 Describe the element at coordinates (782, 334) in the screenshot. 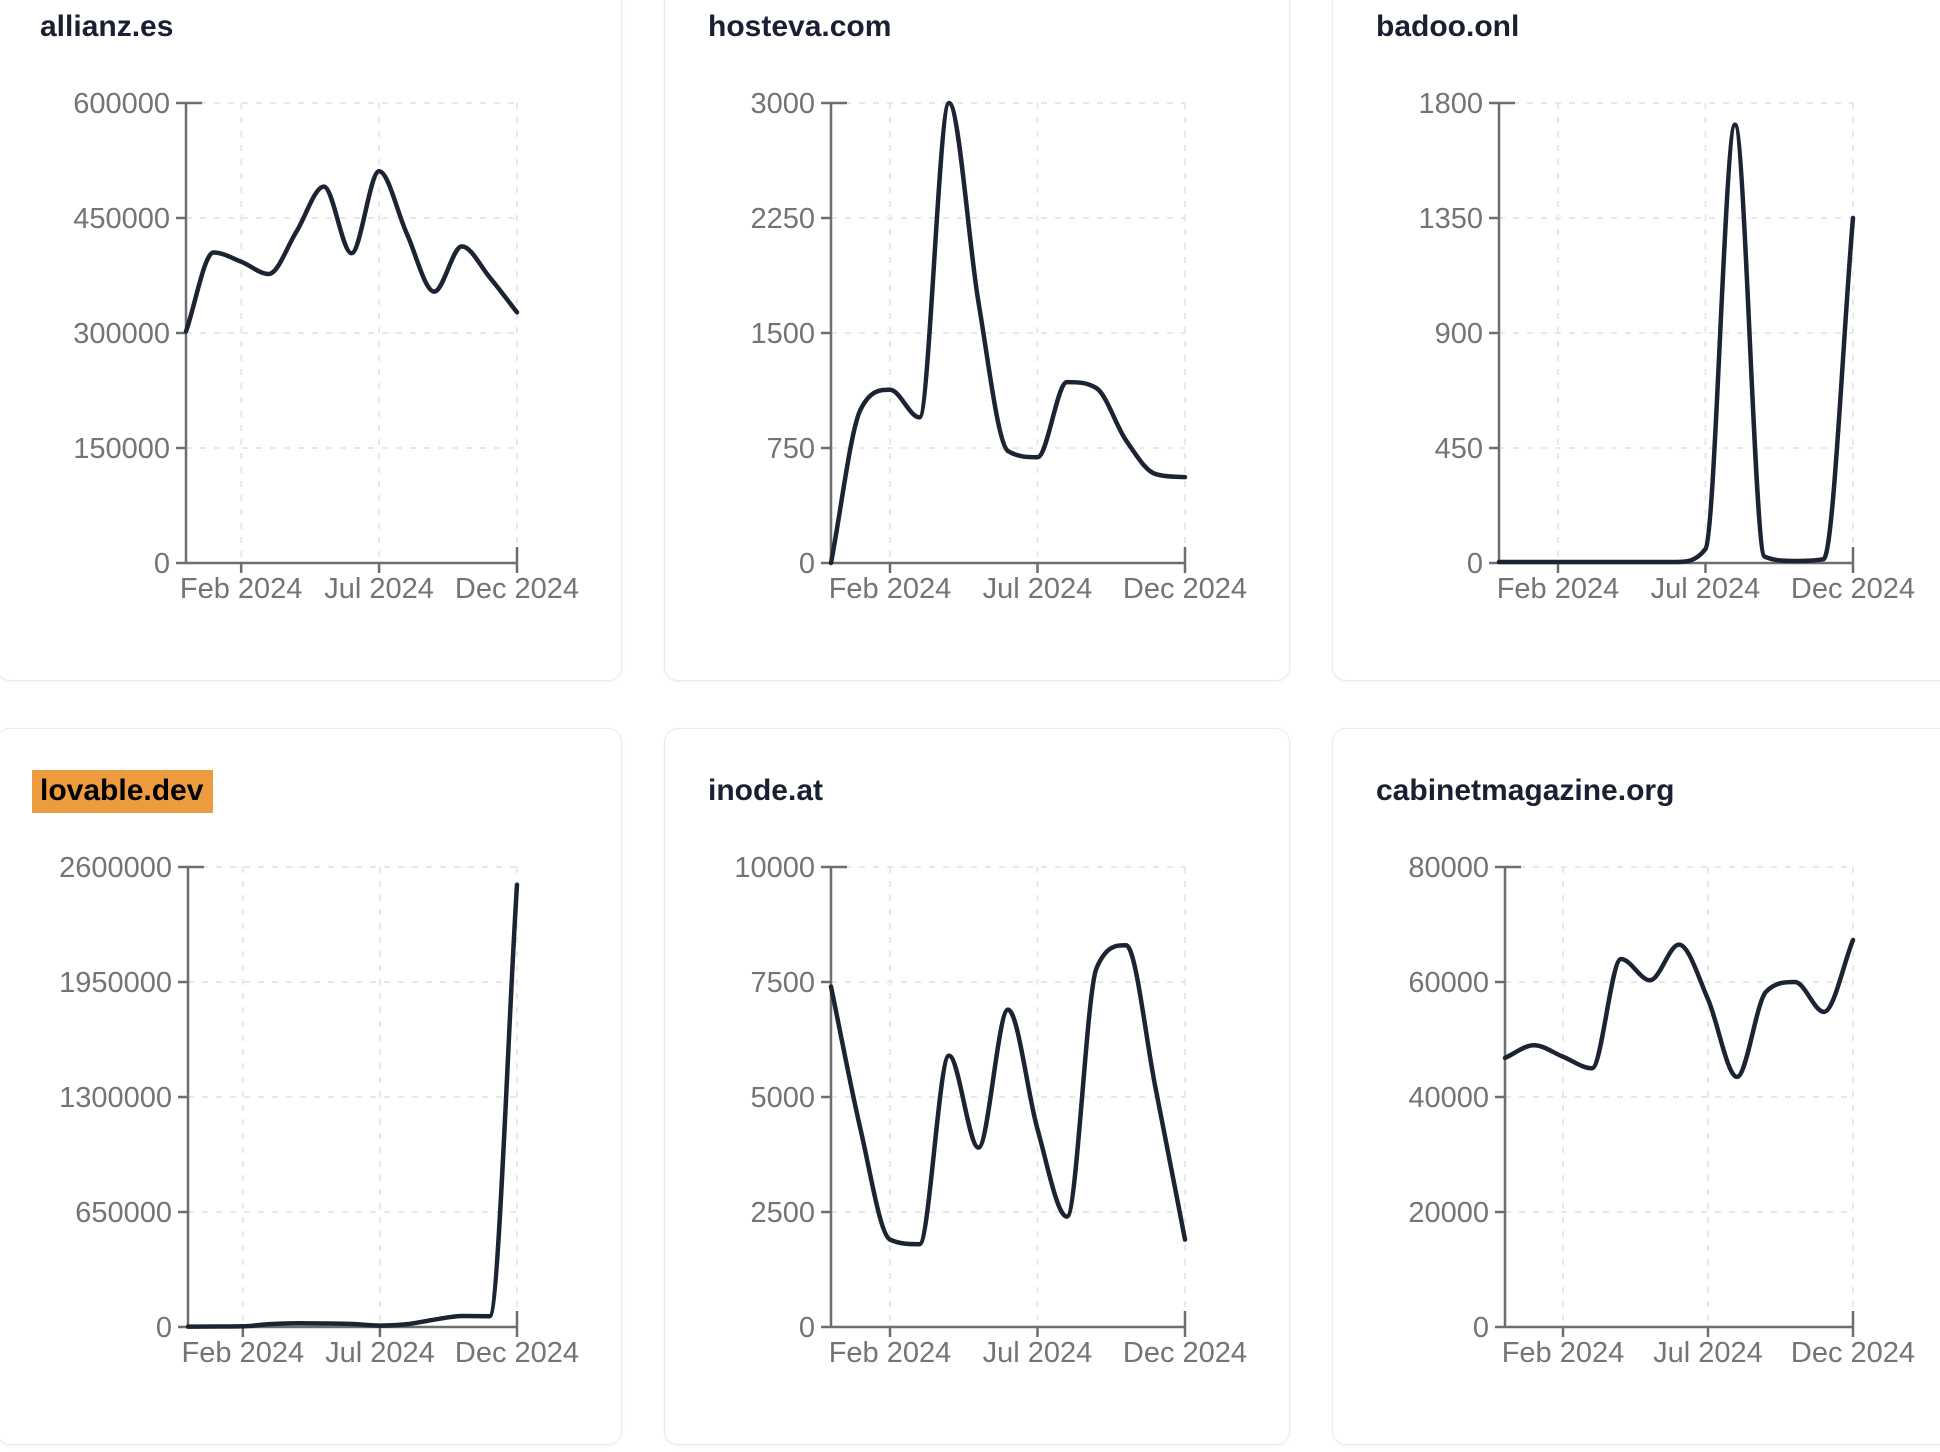

I see `y-tick-label: 1500` at that location.